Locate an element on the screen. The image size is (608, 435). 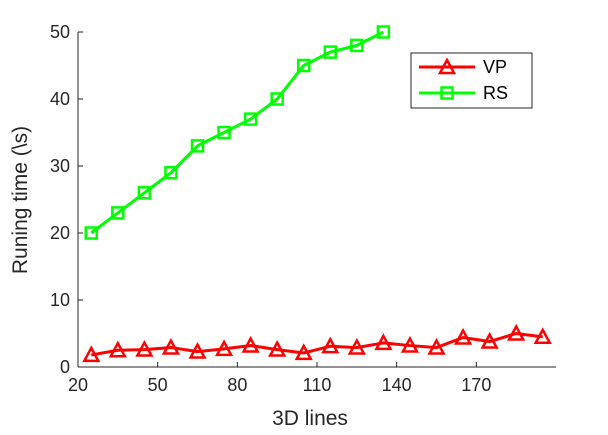
x-tick-label: 80 is located at coordinates (237, 385).